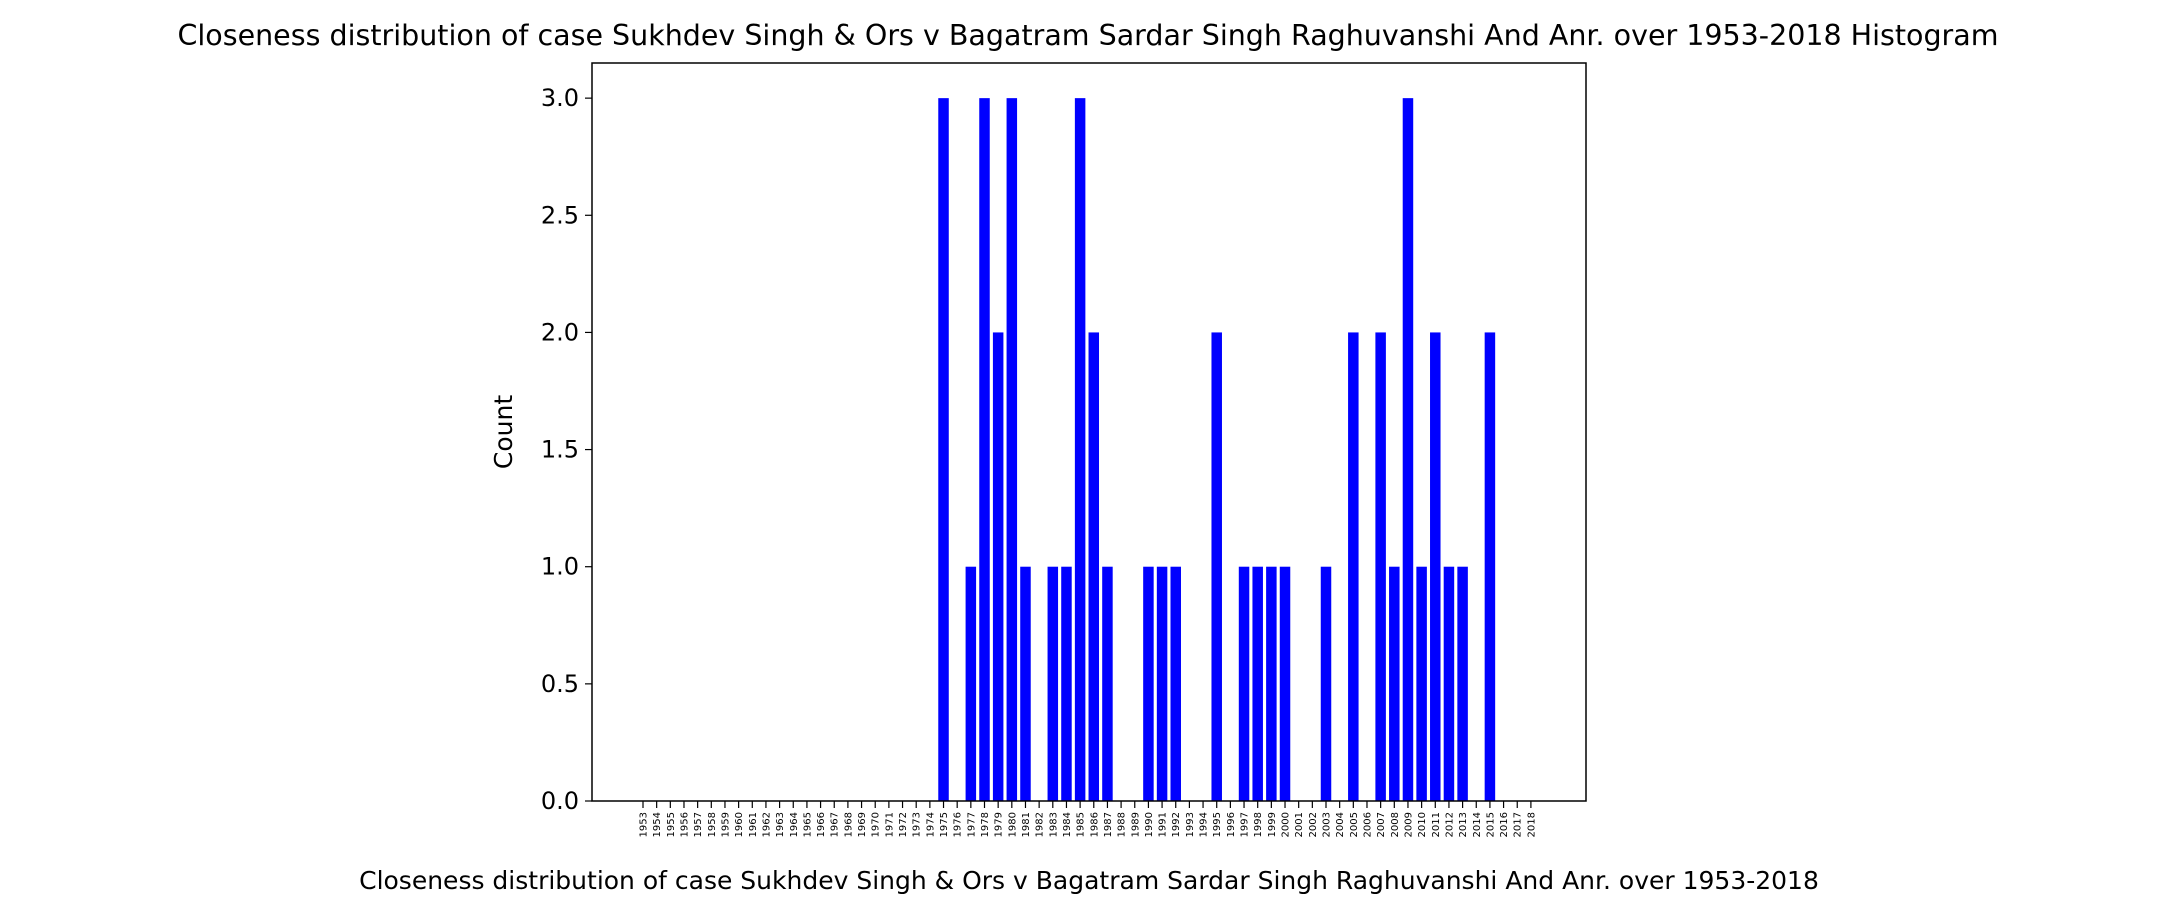 This screenshot has width=2177, height=915. Describe the element at coordinates (1299, 824) in the screenshot. I see `x-tick-label-2001: 2001` at that location.